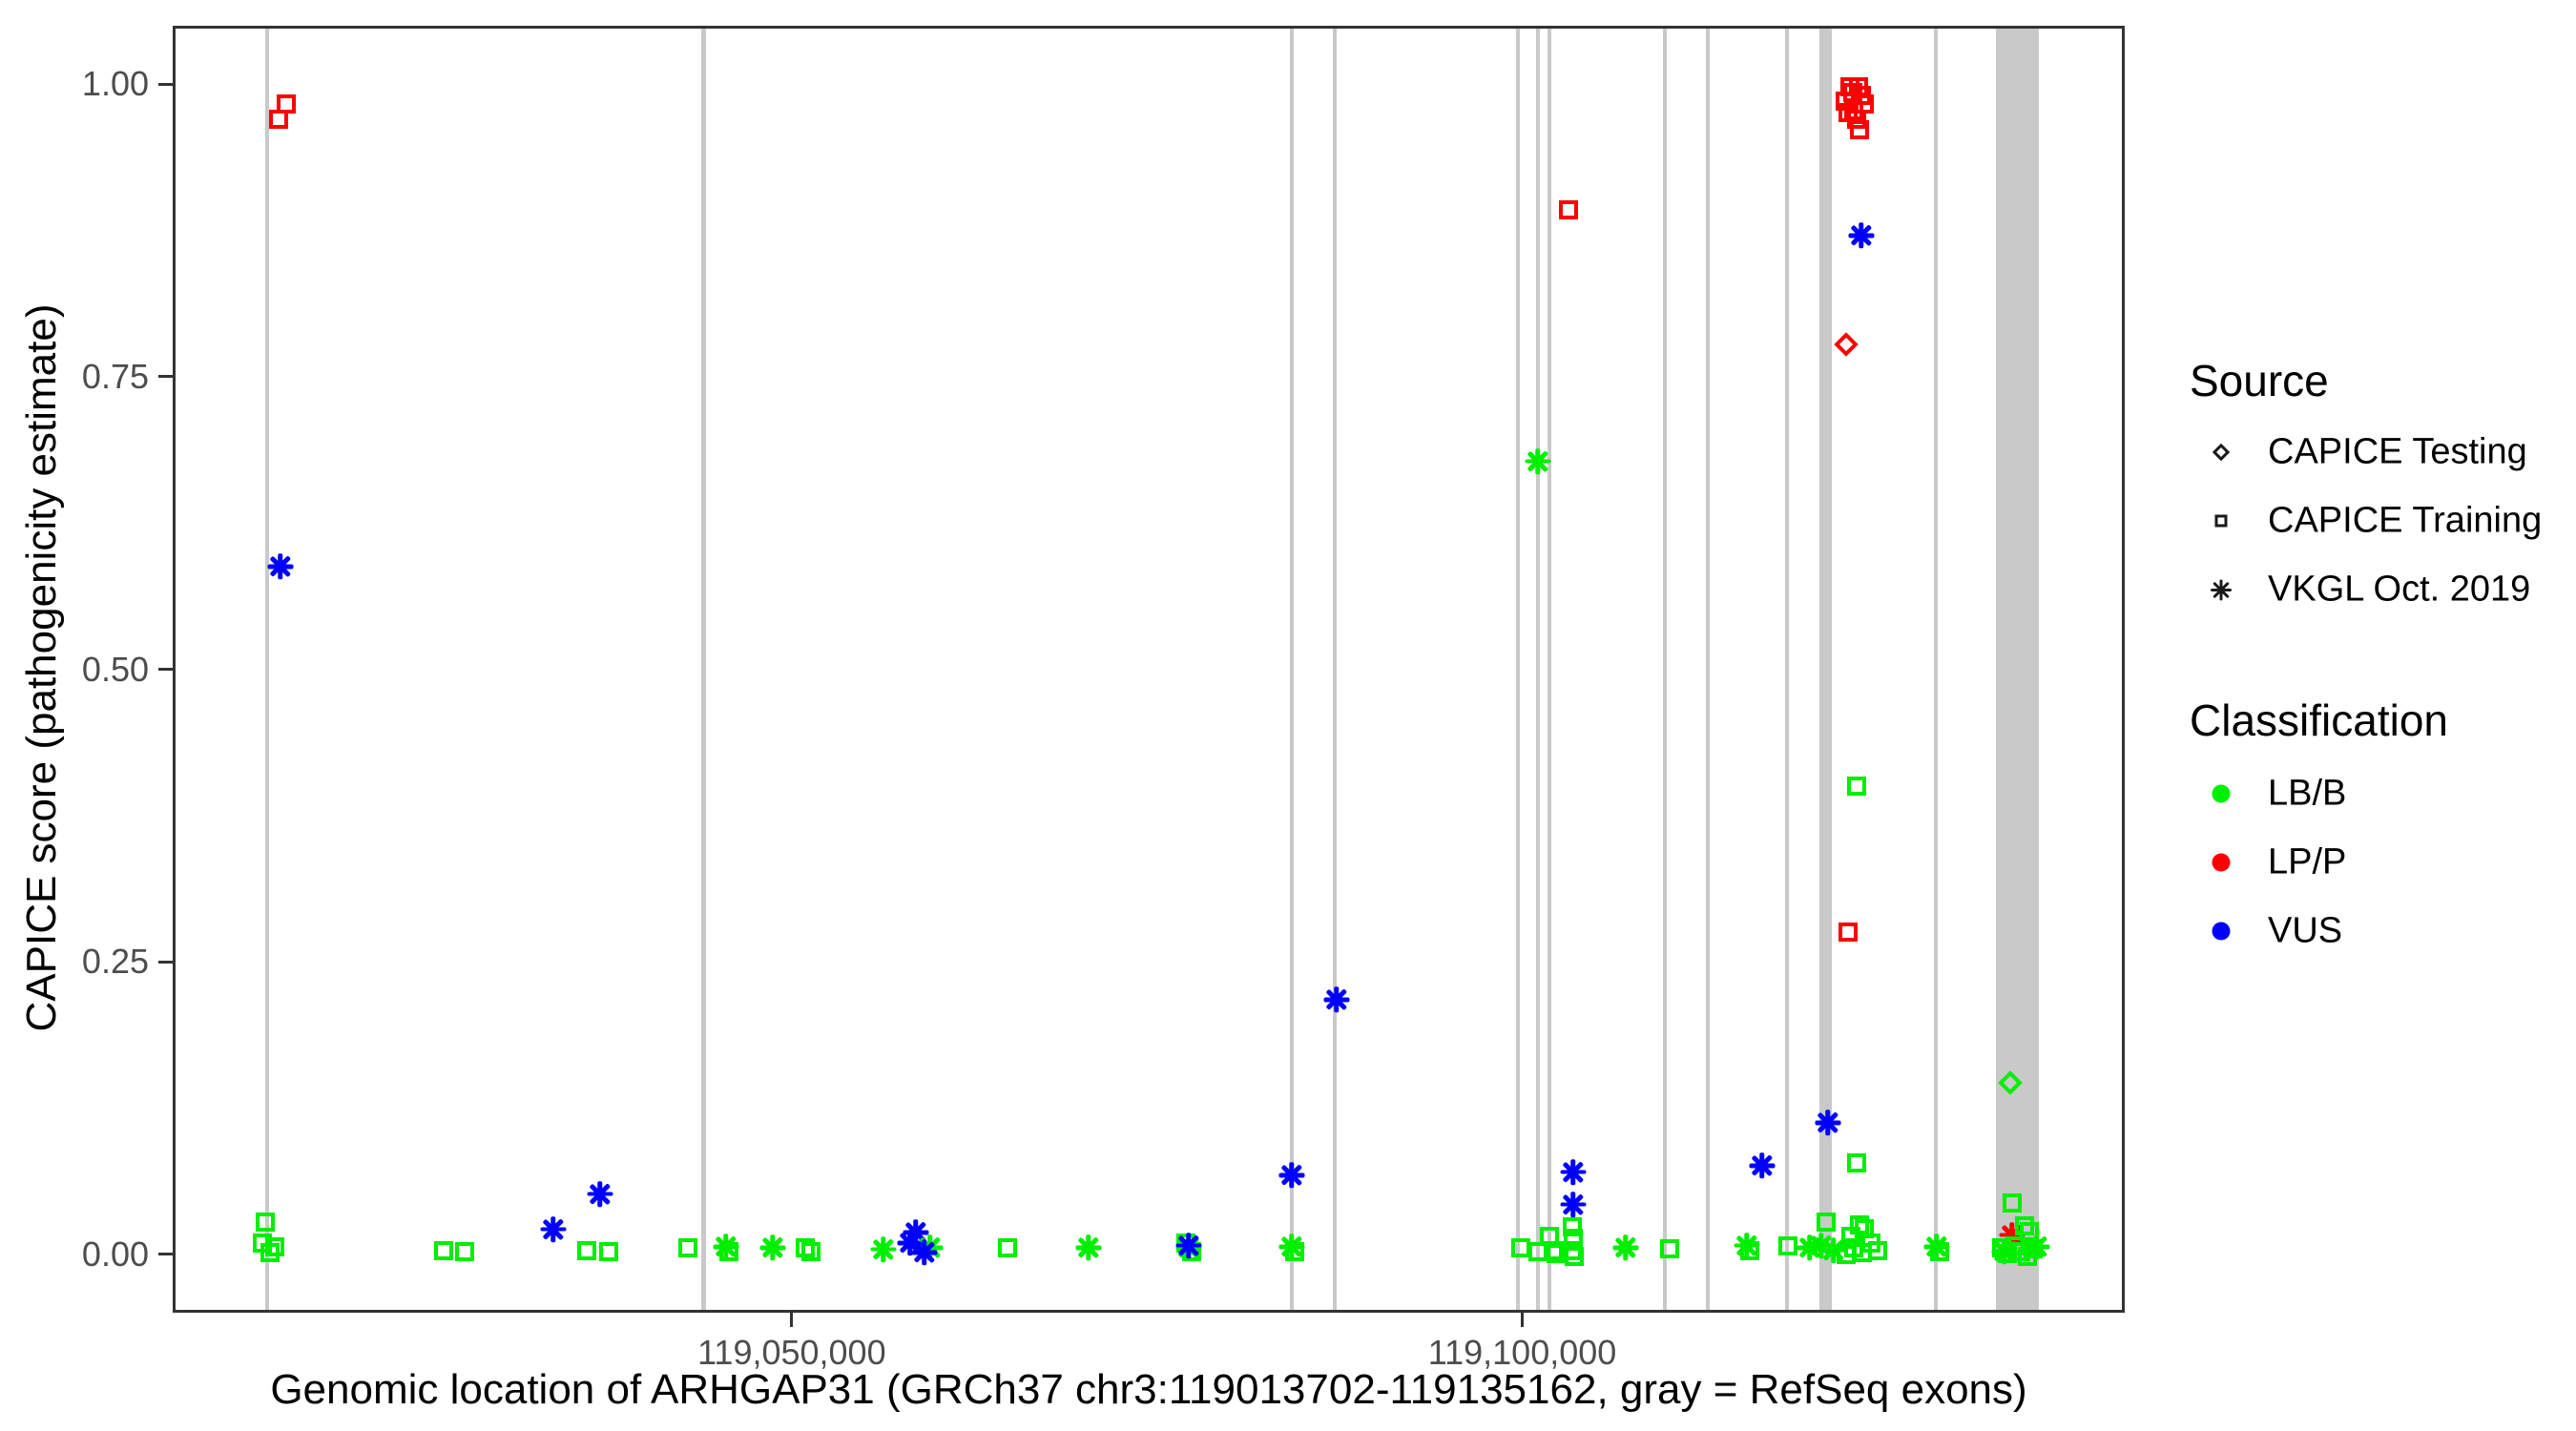 This screenshot has height=1431, width=2576. I want to click on legend-item-label: CAPICE Testing, so click(2397, 452).